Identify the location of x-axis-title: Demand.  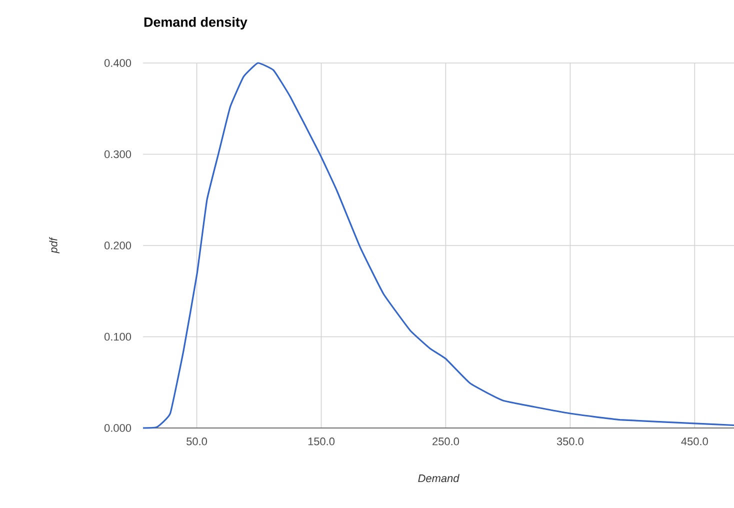
(439, 478).